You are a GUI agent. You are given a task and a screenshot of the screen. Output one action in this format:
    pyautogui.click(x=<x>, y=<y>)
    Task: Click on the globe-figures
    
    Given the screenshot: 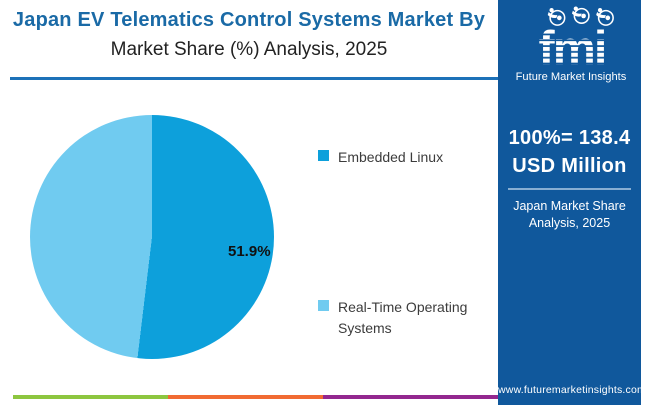 What is the action you would take?
    pyautogui.click(x=578, y=13)
    